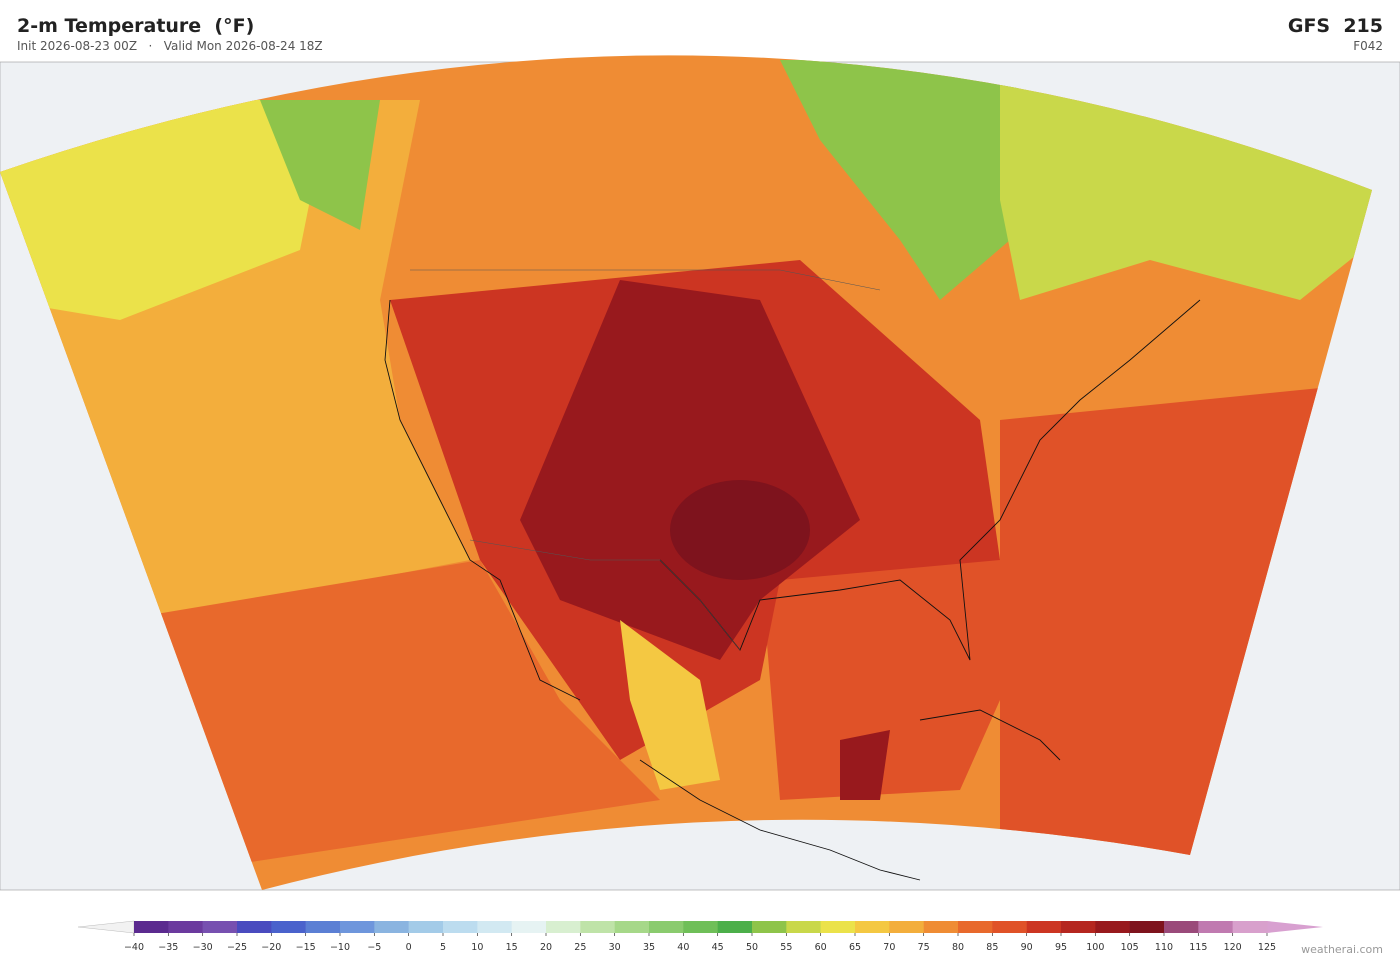 The width and height of the screenshot is (1400, 964). I want to click on colorbar-tick-label: −20, so click(271, 947).